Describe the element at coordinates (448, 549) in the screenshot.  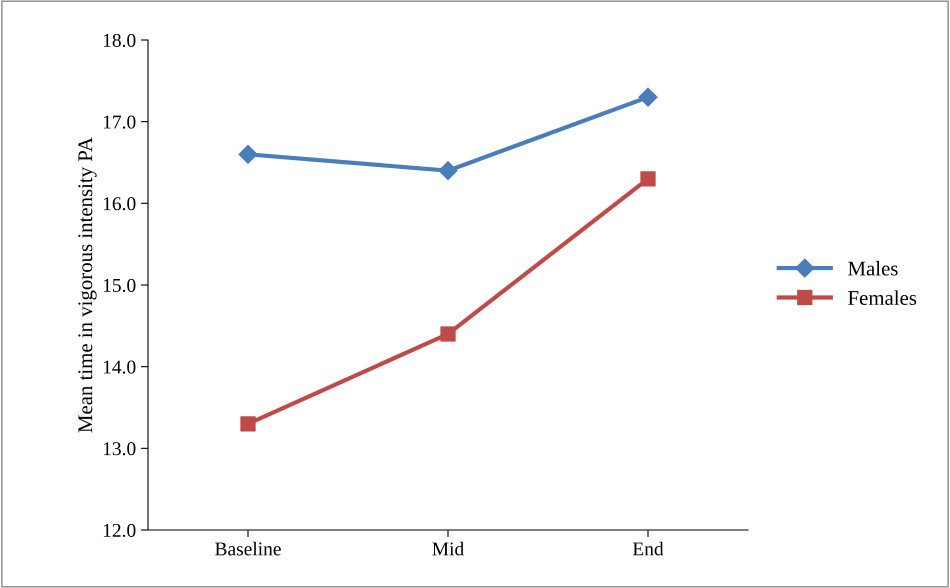
I see `x-tick-label: Mid` at that location.